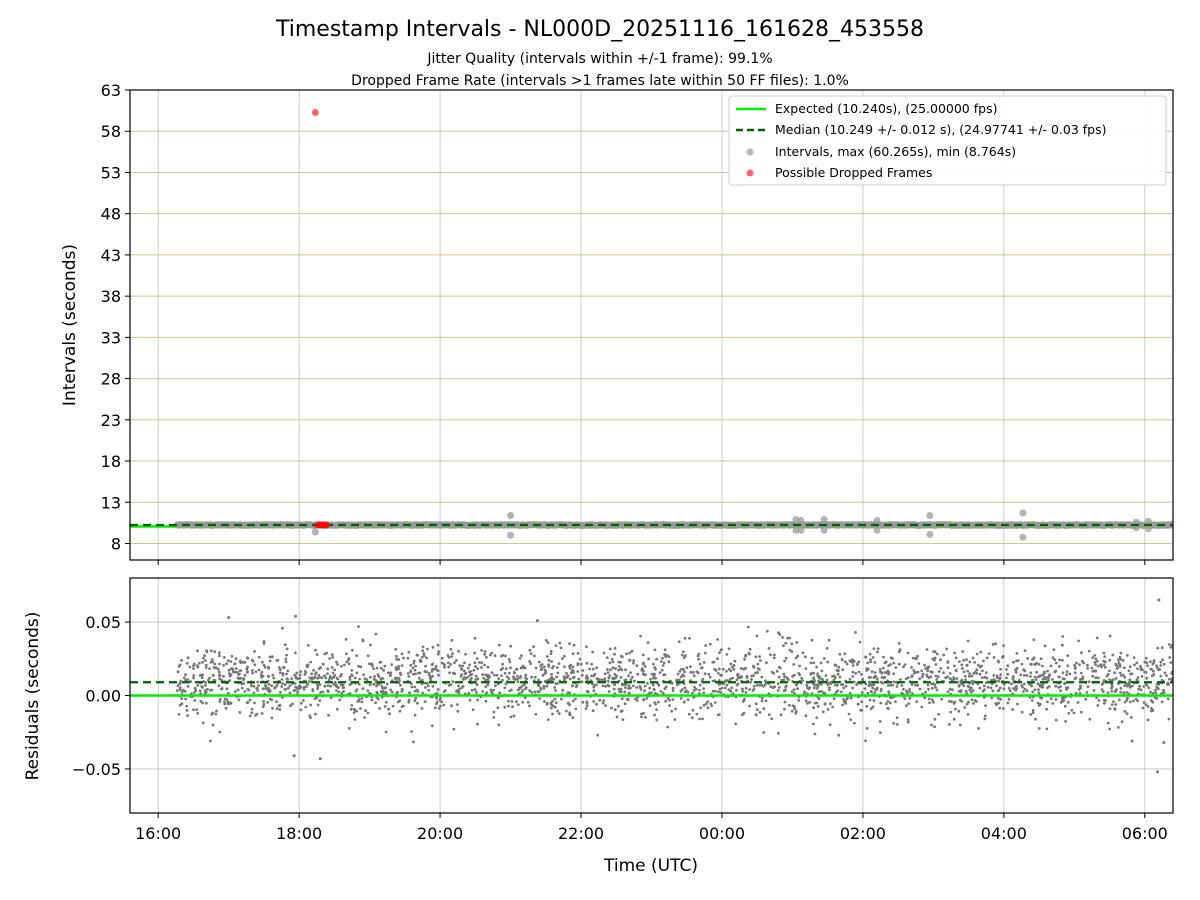 The width and height of the screenshot is (1200, 900). Describe the element at coordinates (581, 833) in the screenshot. I see `x-tick-label: 22:00` at that location.